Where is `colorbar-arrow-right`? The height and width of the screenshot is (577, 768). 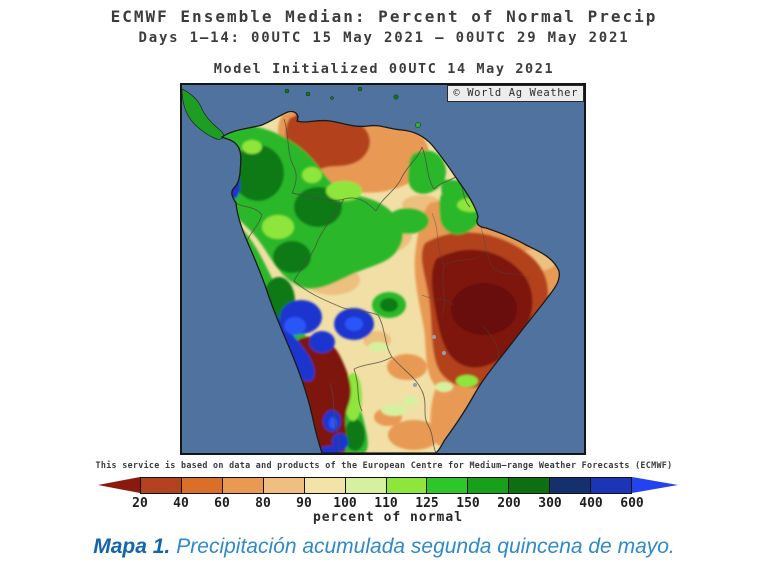
colorbar-arrow-right is located at coordinates (655, 485).